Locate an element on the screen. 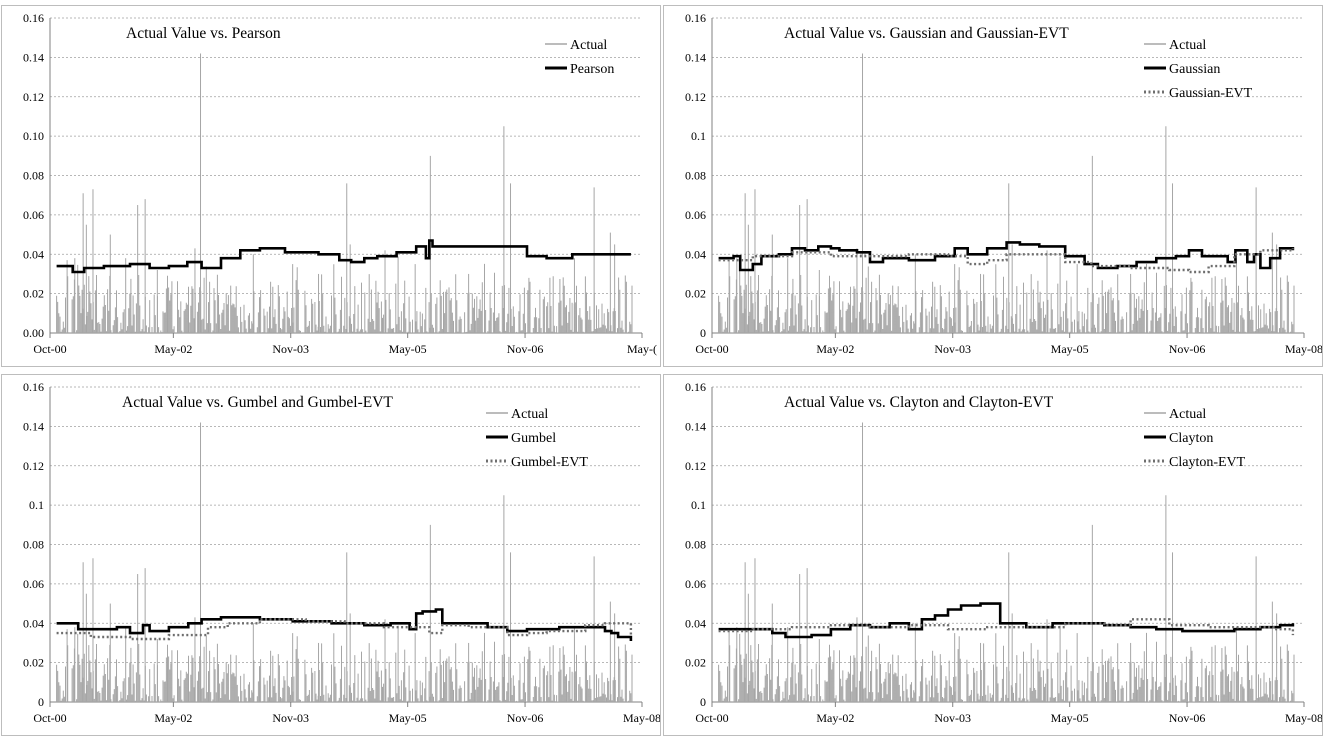 Image resolution: width=1324 pixels, height=738 pixels. legend-label-gumbel-evt: Gumbel-EVT is located at coordinates (549, 462).